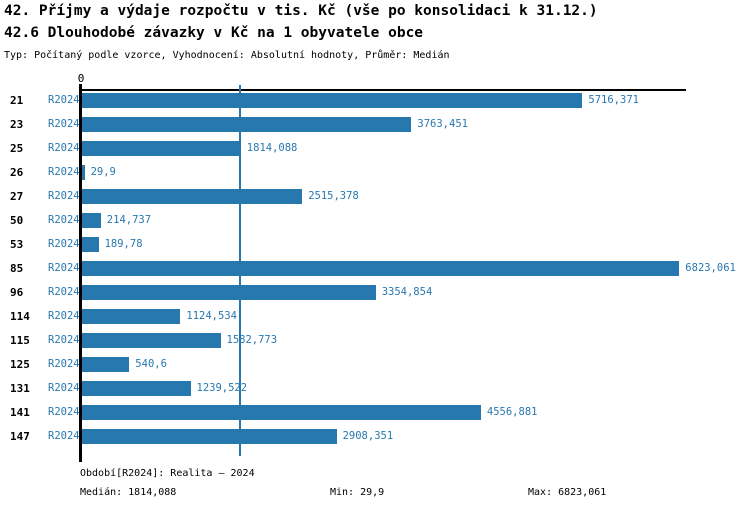 This screenshot has height=512, width=750. What do you see at coordinates (129, 220) in the screenshot?
I see `value-label: 214,737` at bounding box center [129, 220].